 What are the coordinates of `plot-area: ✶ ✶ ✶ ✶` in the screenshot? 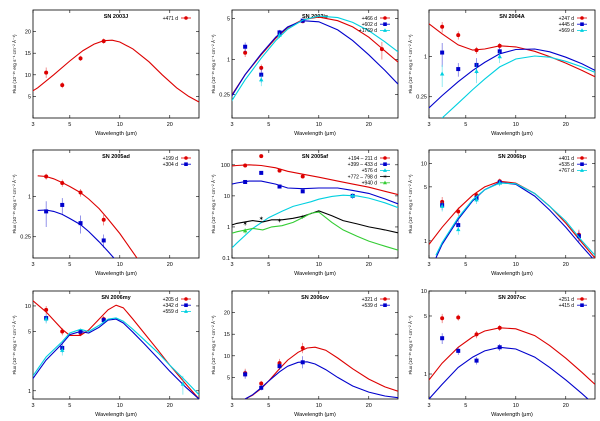 It's located at (315, 202).